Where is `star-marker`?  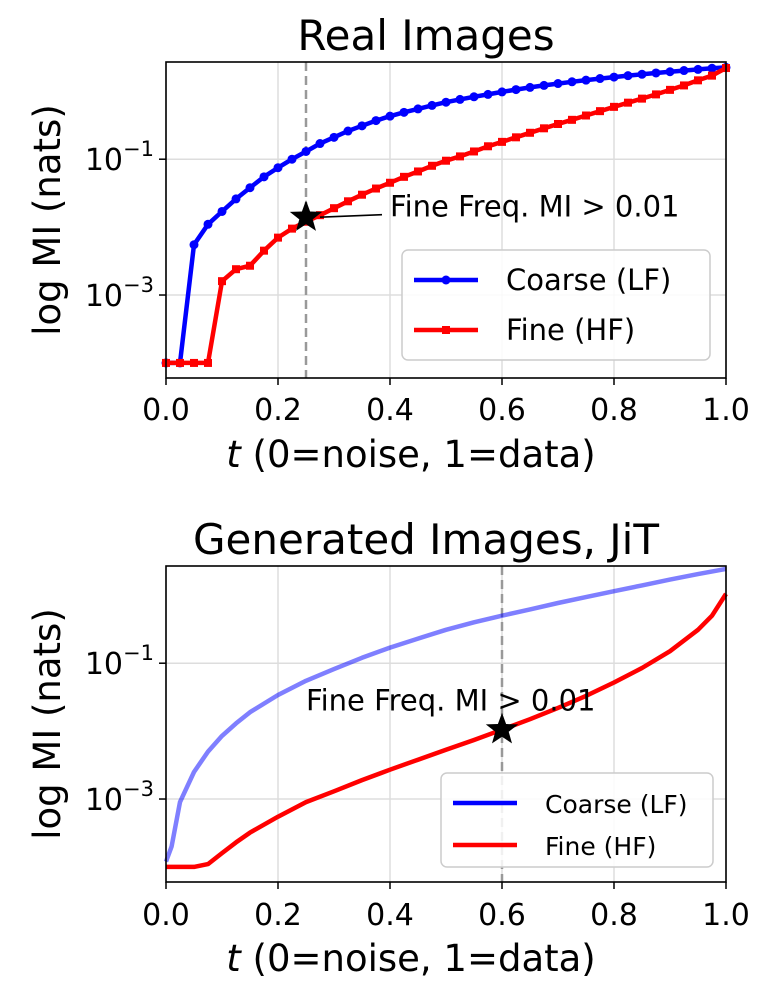
star-marker is located at coordinates (306, 215).